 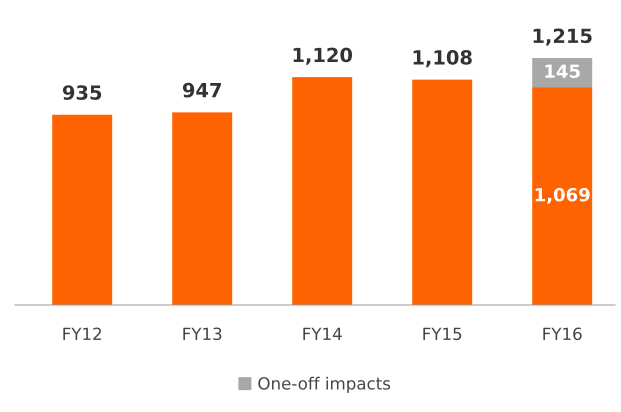 I want to click on data-label: 1,069, so click(x=563, y=196).